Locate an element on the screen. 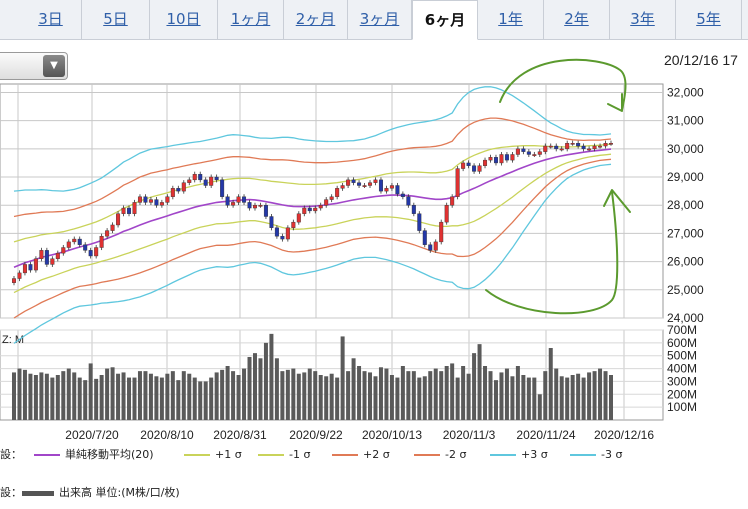 The image size is (748, 509). tab-2m: 2ヶ月 is located at coordinates (316, 19).